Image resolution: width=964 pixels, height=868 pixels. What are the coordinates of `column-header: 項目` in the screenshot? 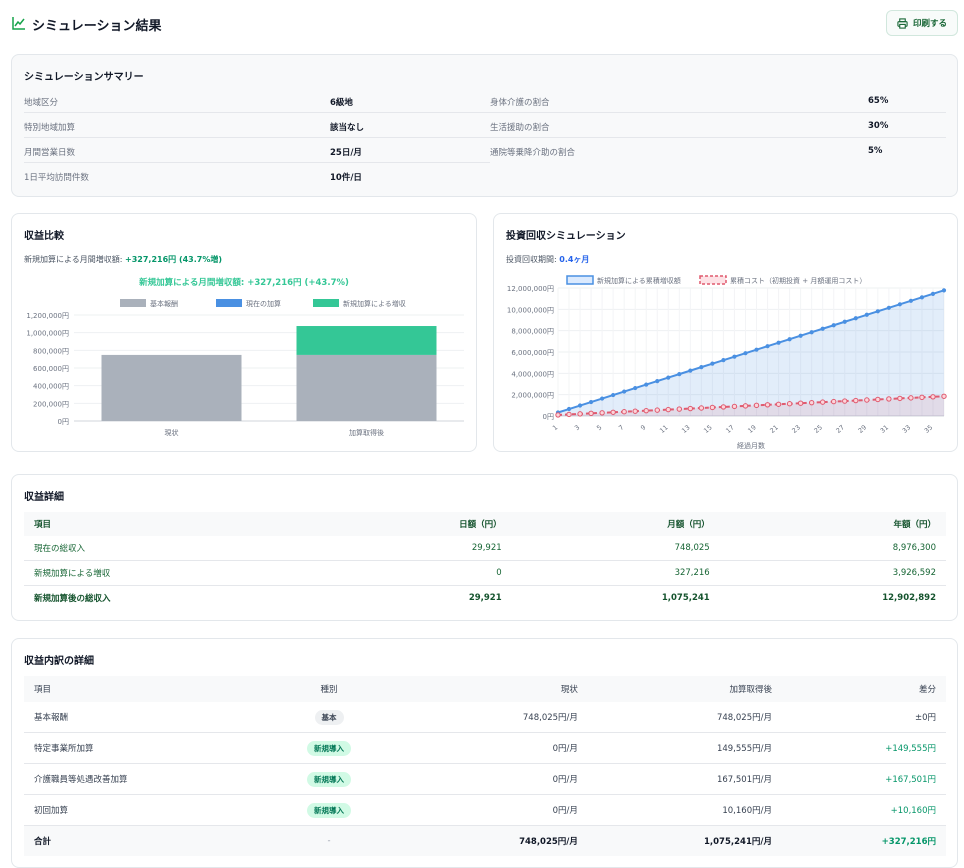 It's located at (172, 524).